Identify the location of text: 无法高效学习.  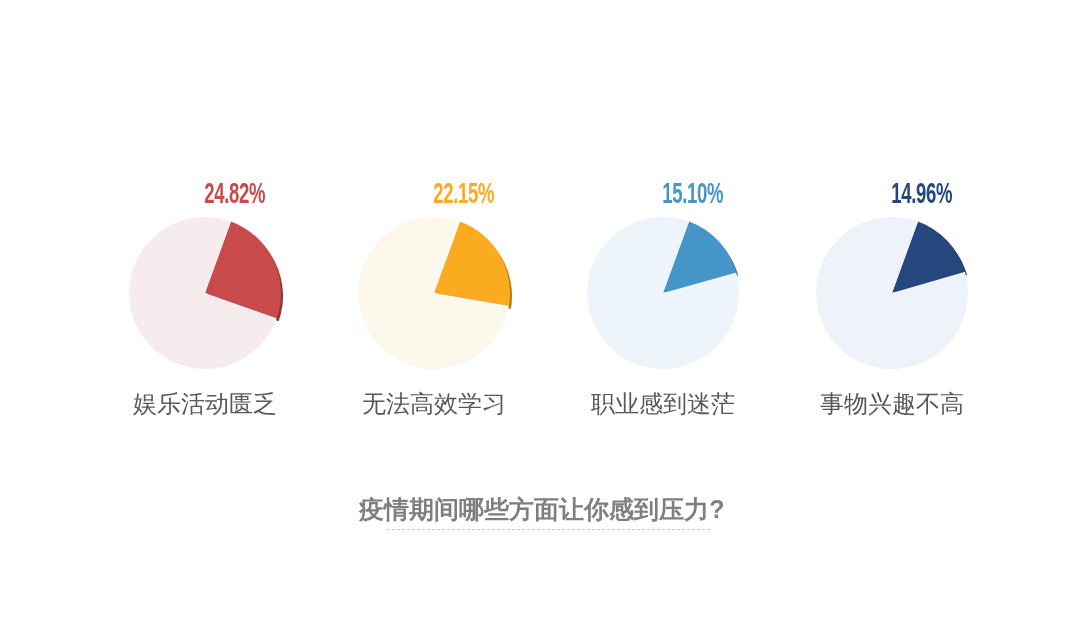
(434, 403).